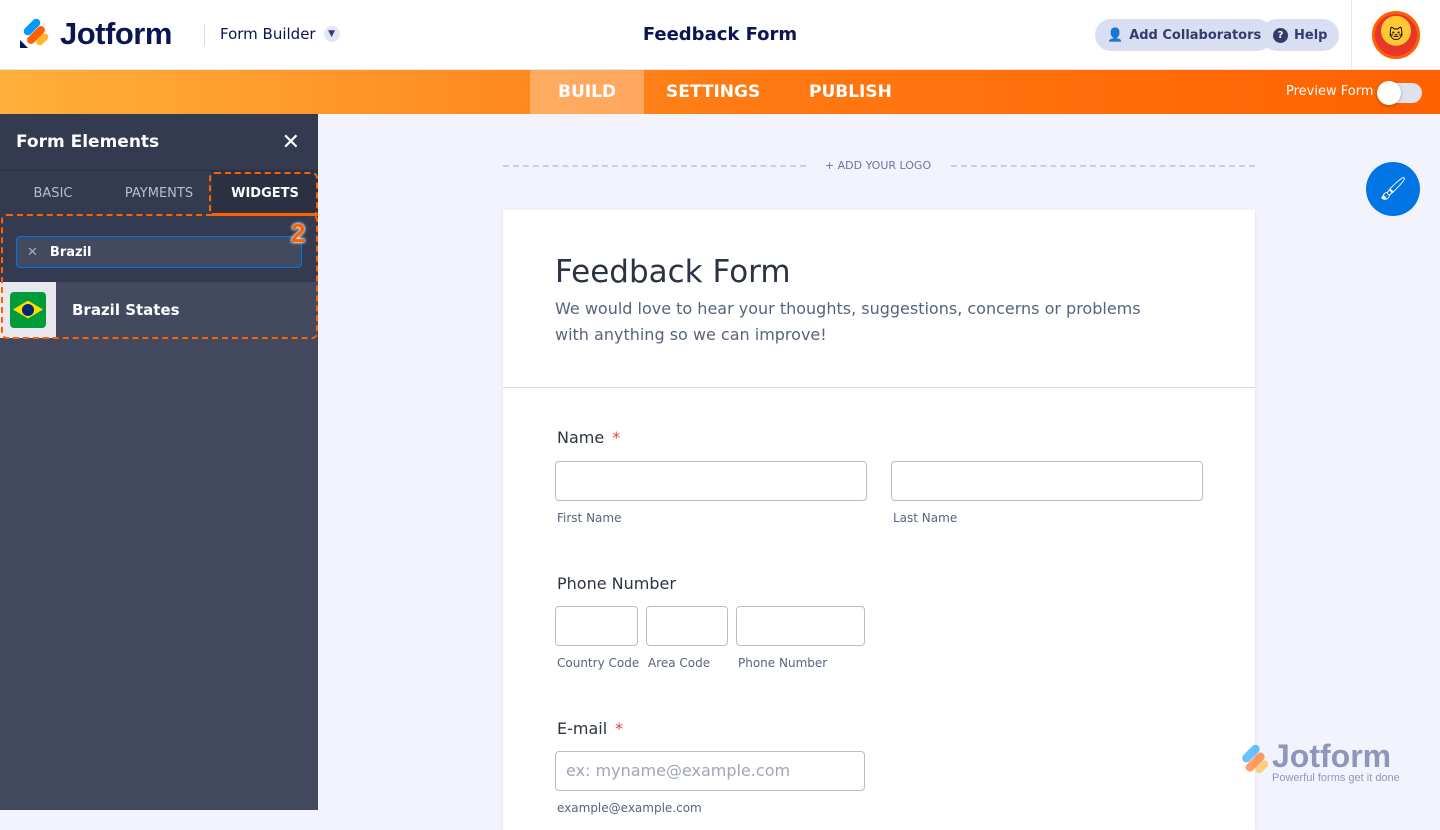 The height and width of the screenshot is (830, 1440). I want to click on add-collaborators-button: 👤 Add Collaborators, so click(1184, 35).